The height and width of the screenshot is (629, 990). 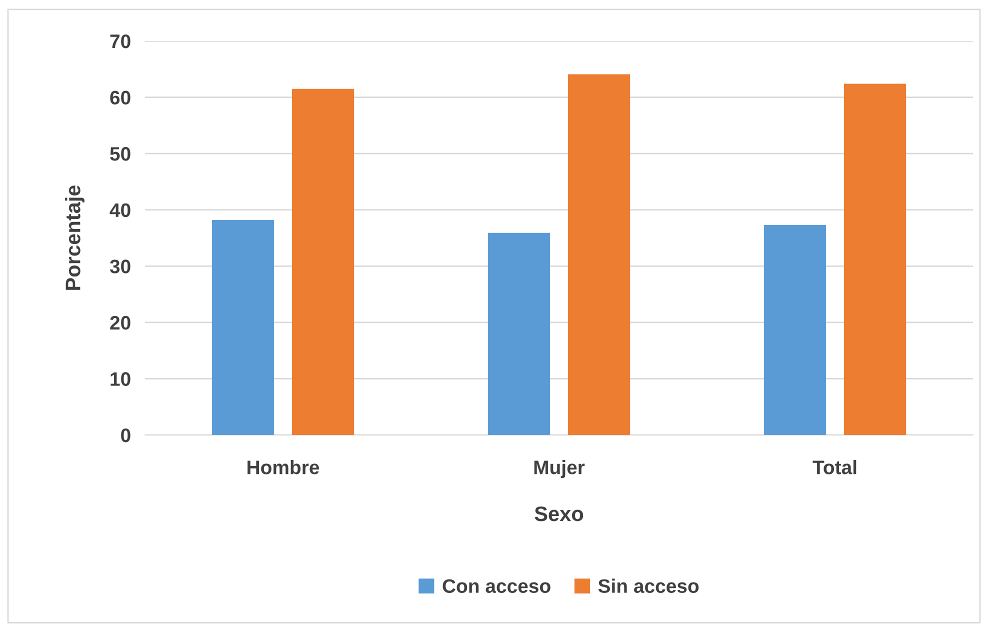 What do you see at coordinates (284, 467) in the screenshot?
I see `x-tick-label: Hombre` at bounding box center [284, 467].